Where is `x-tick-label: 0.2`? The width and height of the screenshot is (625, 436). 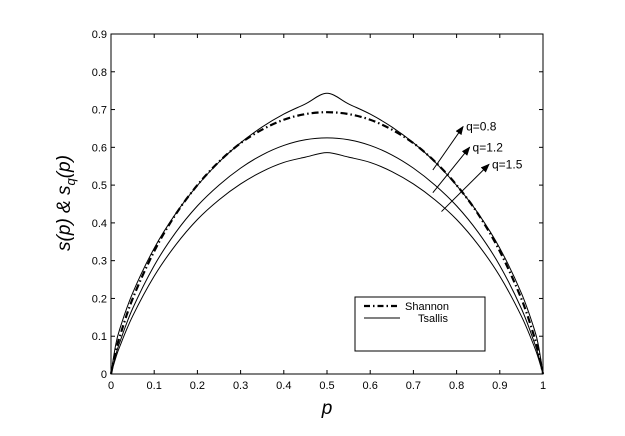
x-tick-label: 0.2 is located at coordinates (197, 386).